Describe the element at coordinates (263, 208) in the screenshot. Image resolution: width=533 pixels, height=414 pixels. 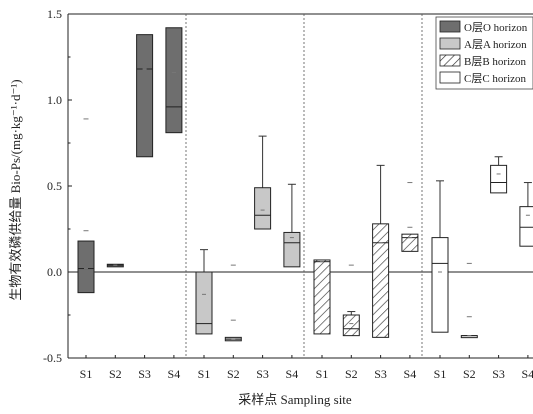
I see `box-A-S3` at that location.